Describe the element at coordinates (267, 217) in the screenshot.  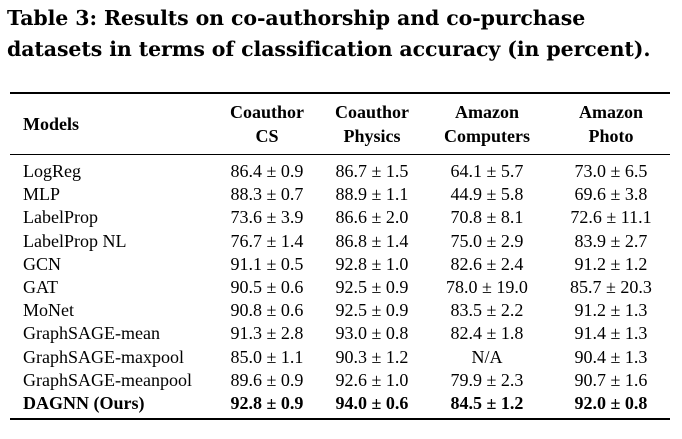
I see `coauthor-cs-value: 73.6 ± 3.9` at that location.